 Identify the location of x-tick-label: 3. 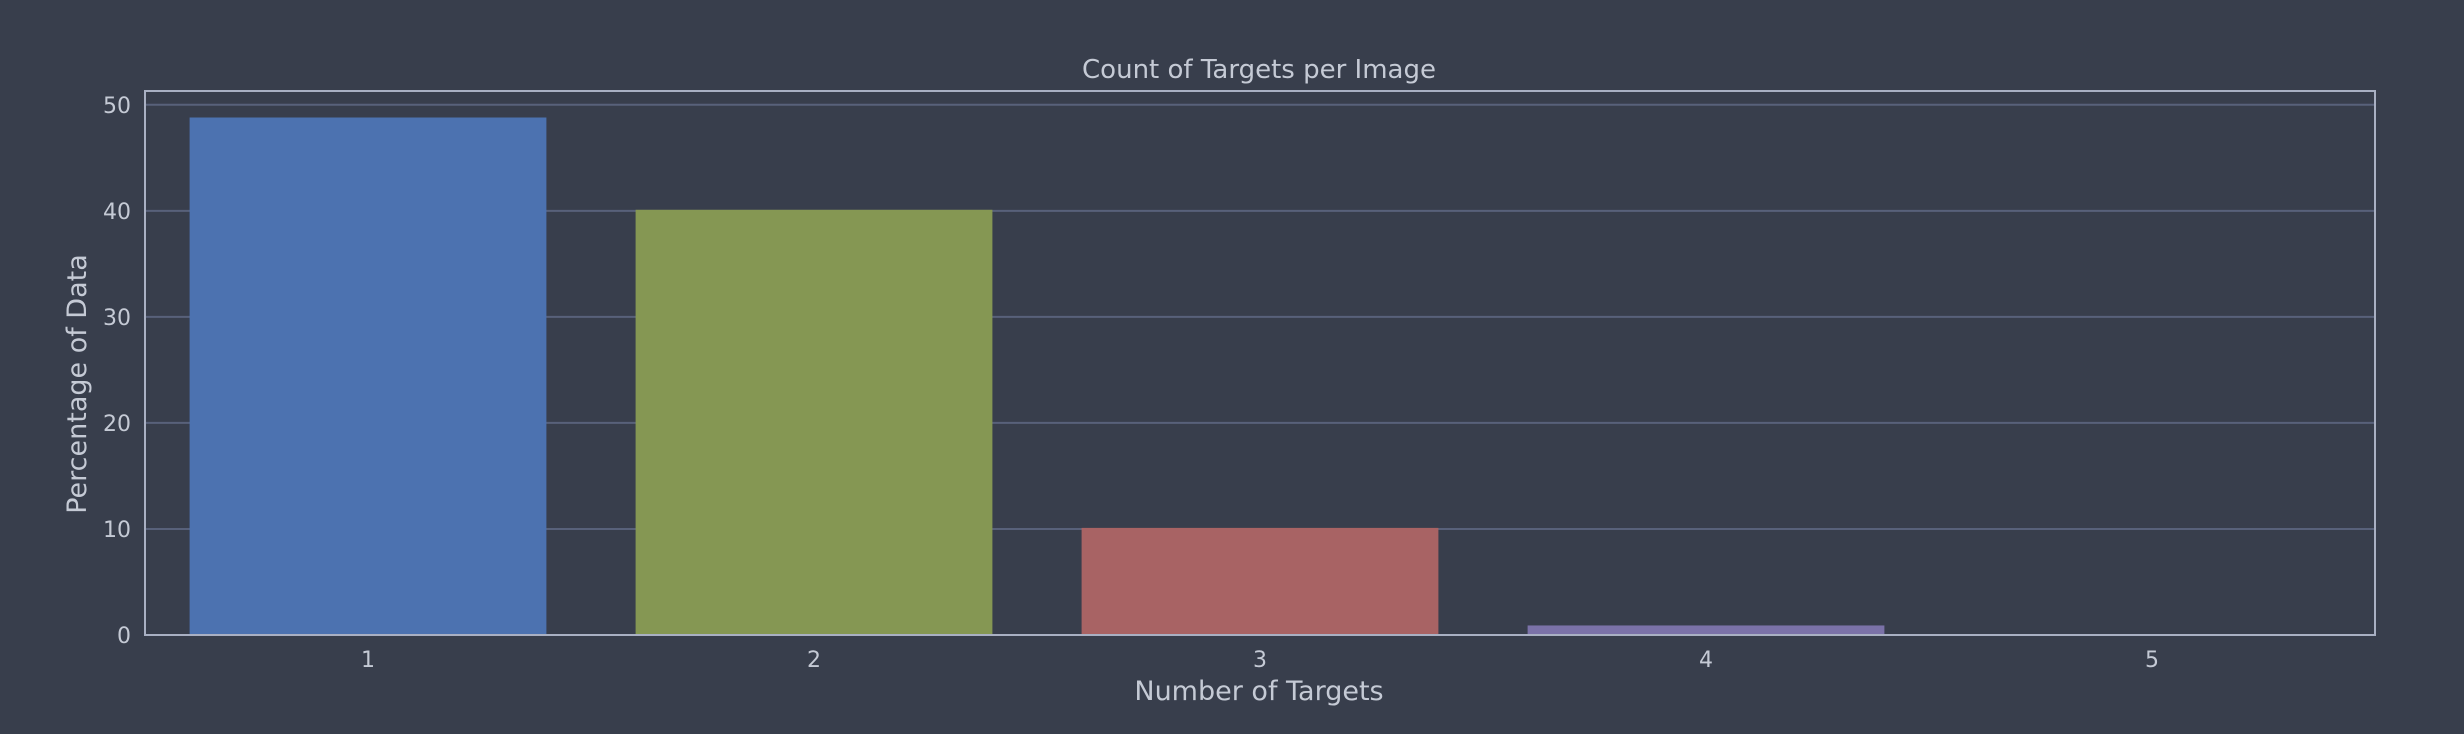
(1260, 660).